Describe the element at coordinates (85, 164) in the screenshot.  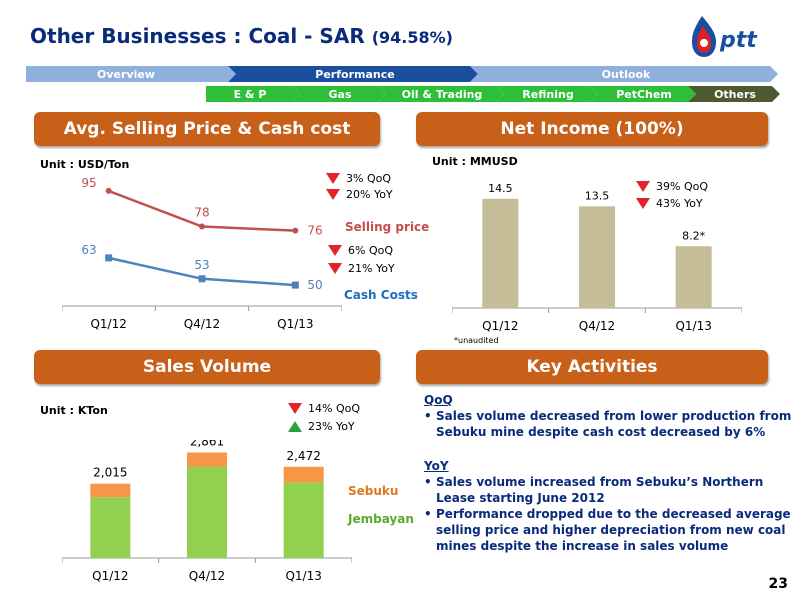
I see `price-unit: Unit : USD/Ton` at that location.